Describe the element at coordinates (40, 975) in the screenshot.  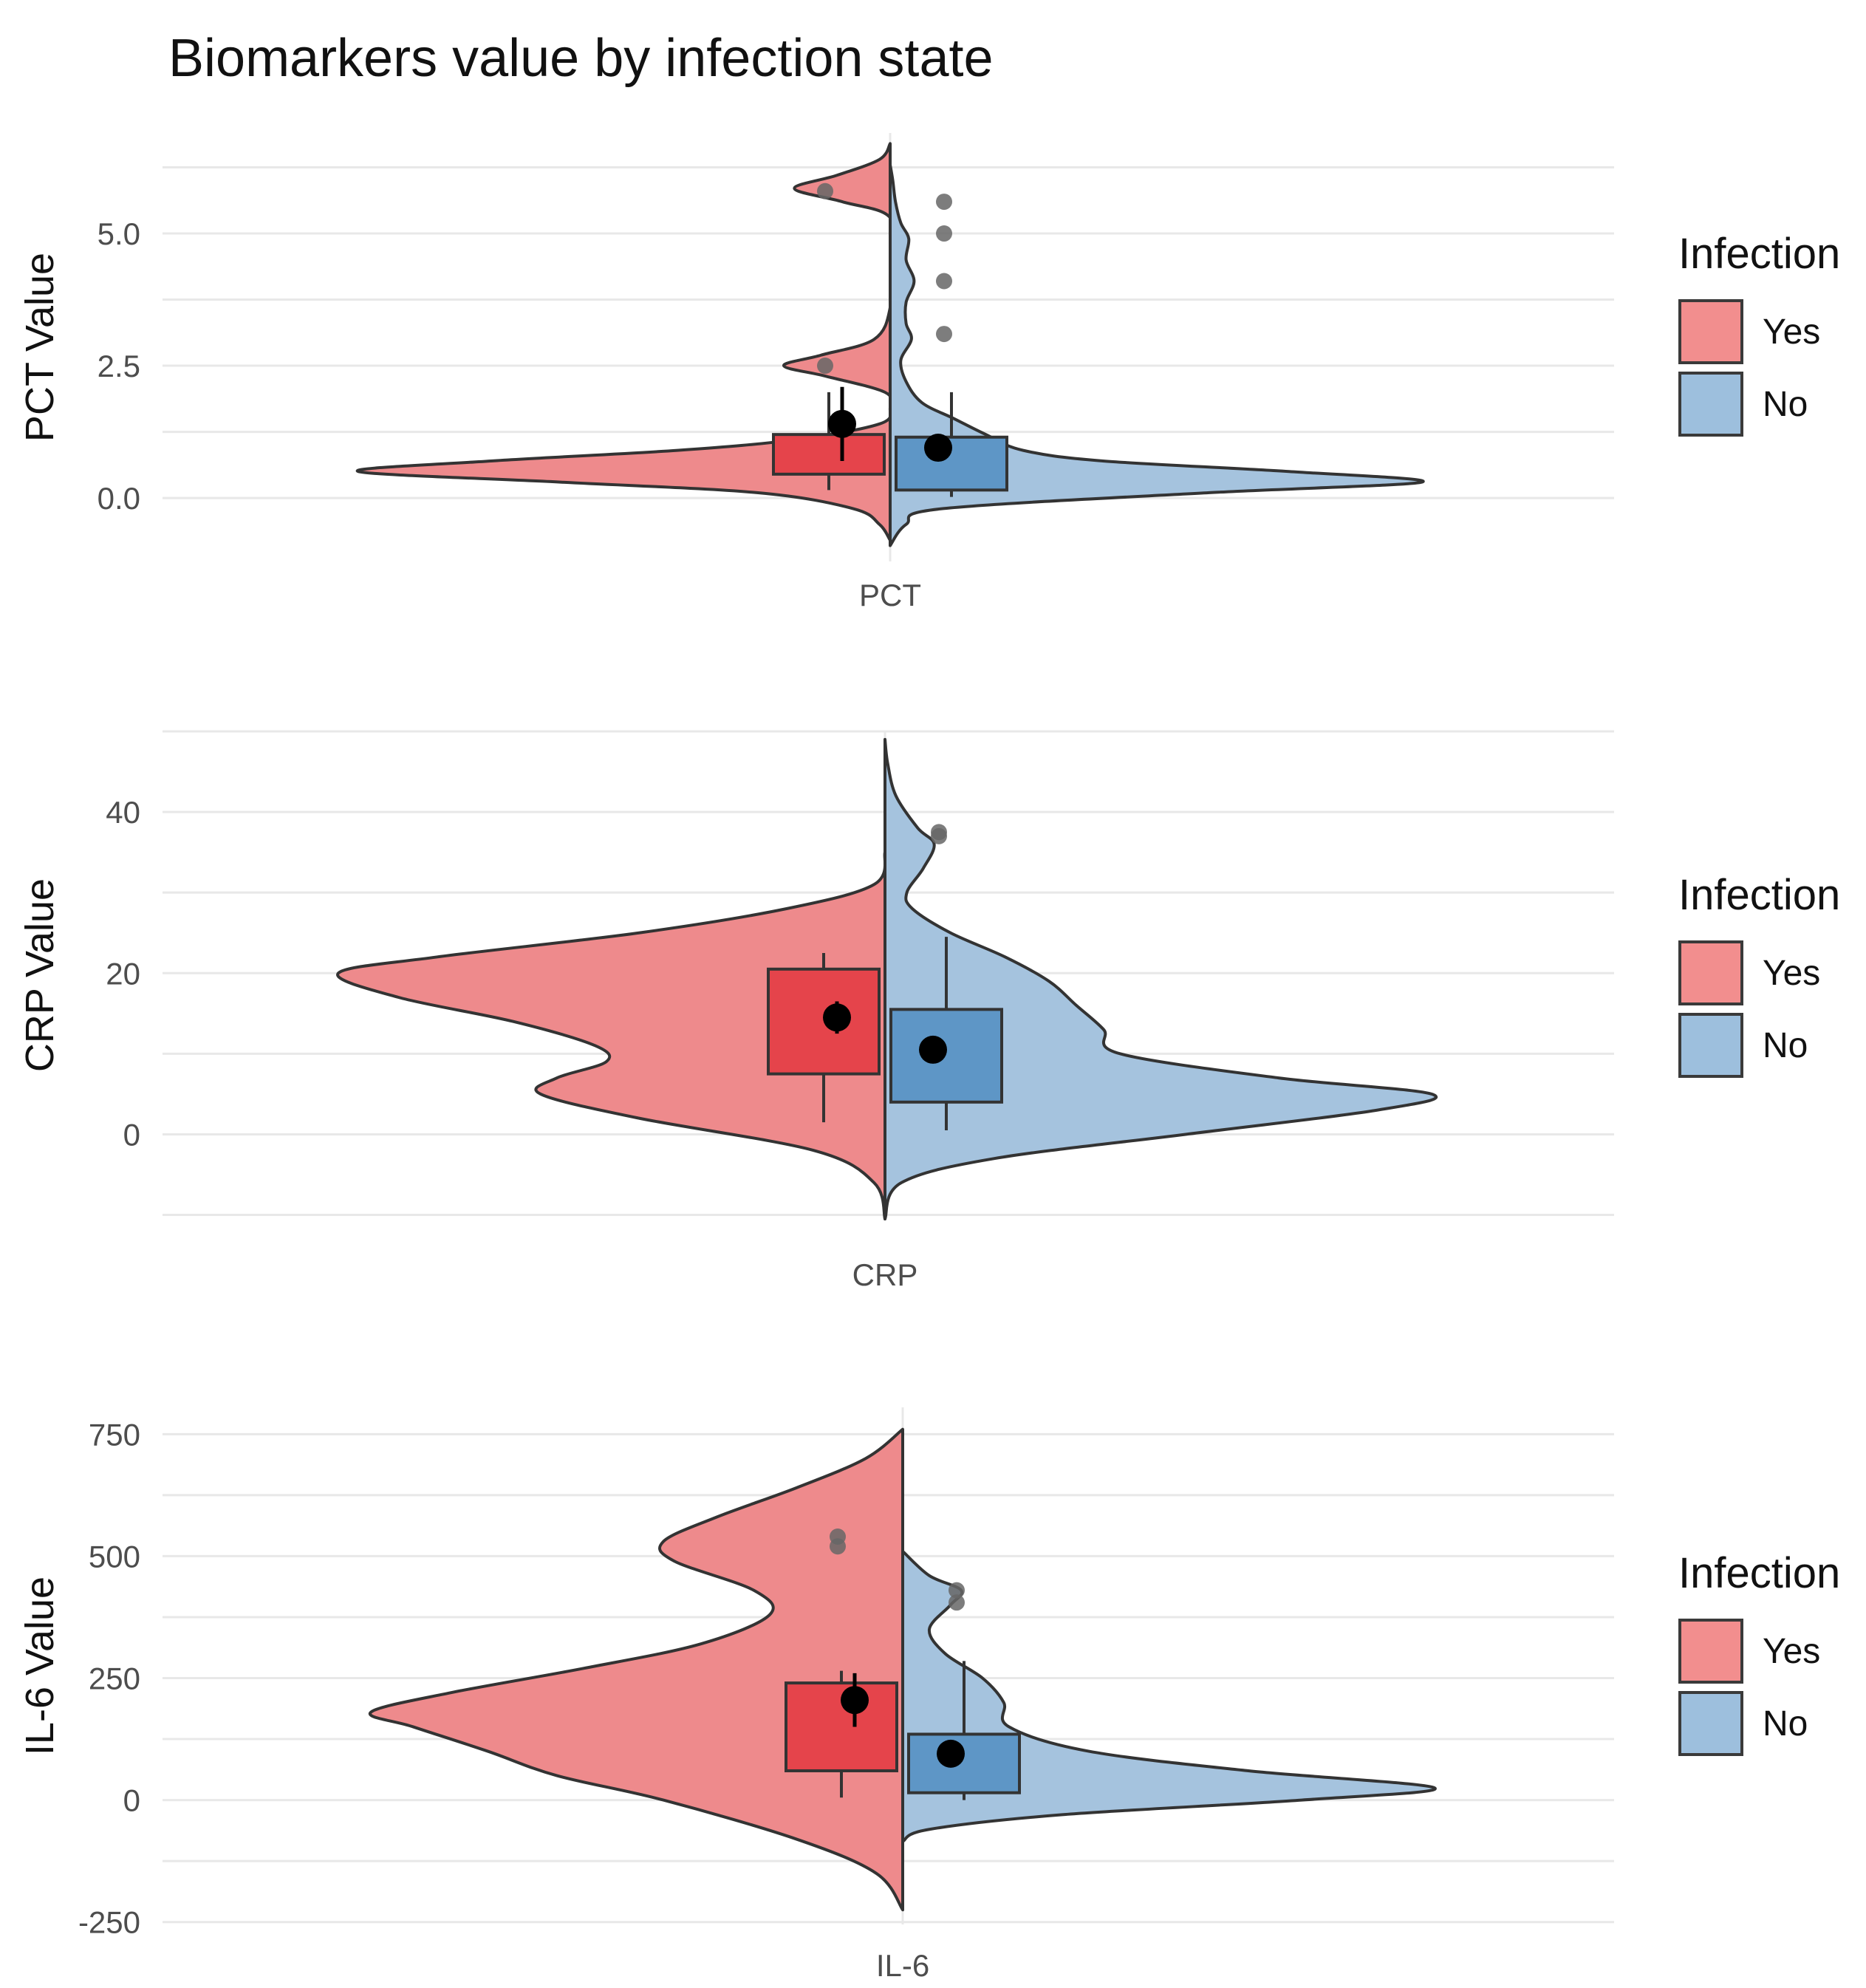
I see `y-axis-label: CRP Value` at that location.